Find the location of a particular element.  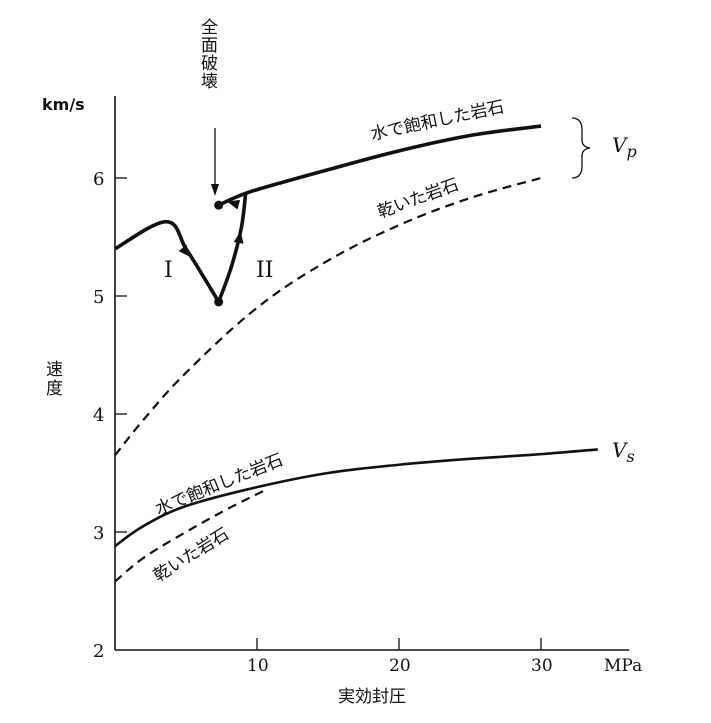

direction-arrow-unload is located at coordinates (234, 204).